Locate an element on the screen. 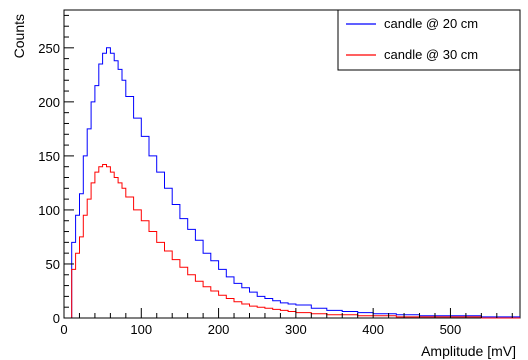 This screenshot has width=528, height=360. y-tick-label: 50 is located at coordinates (53, 264).